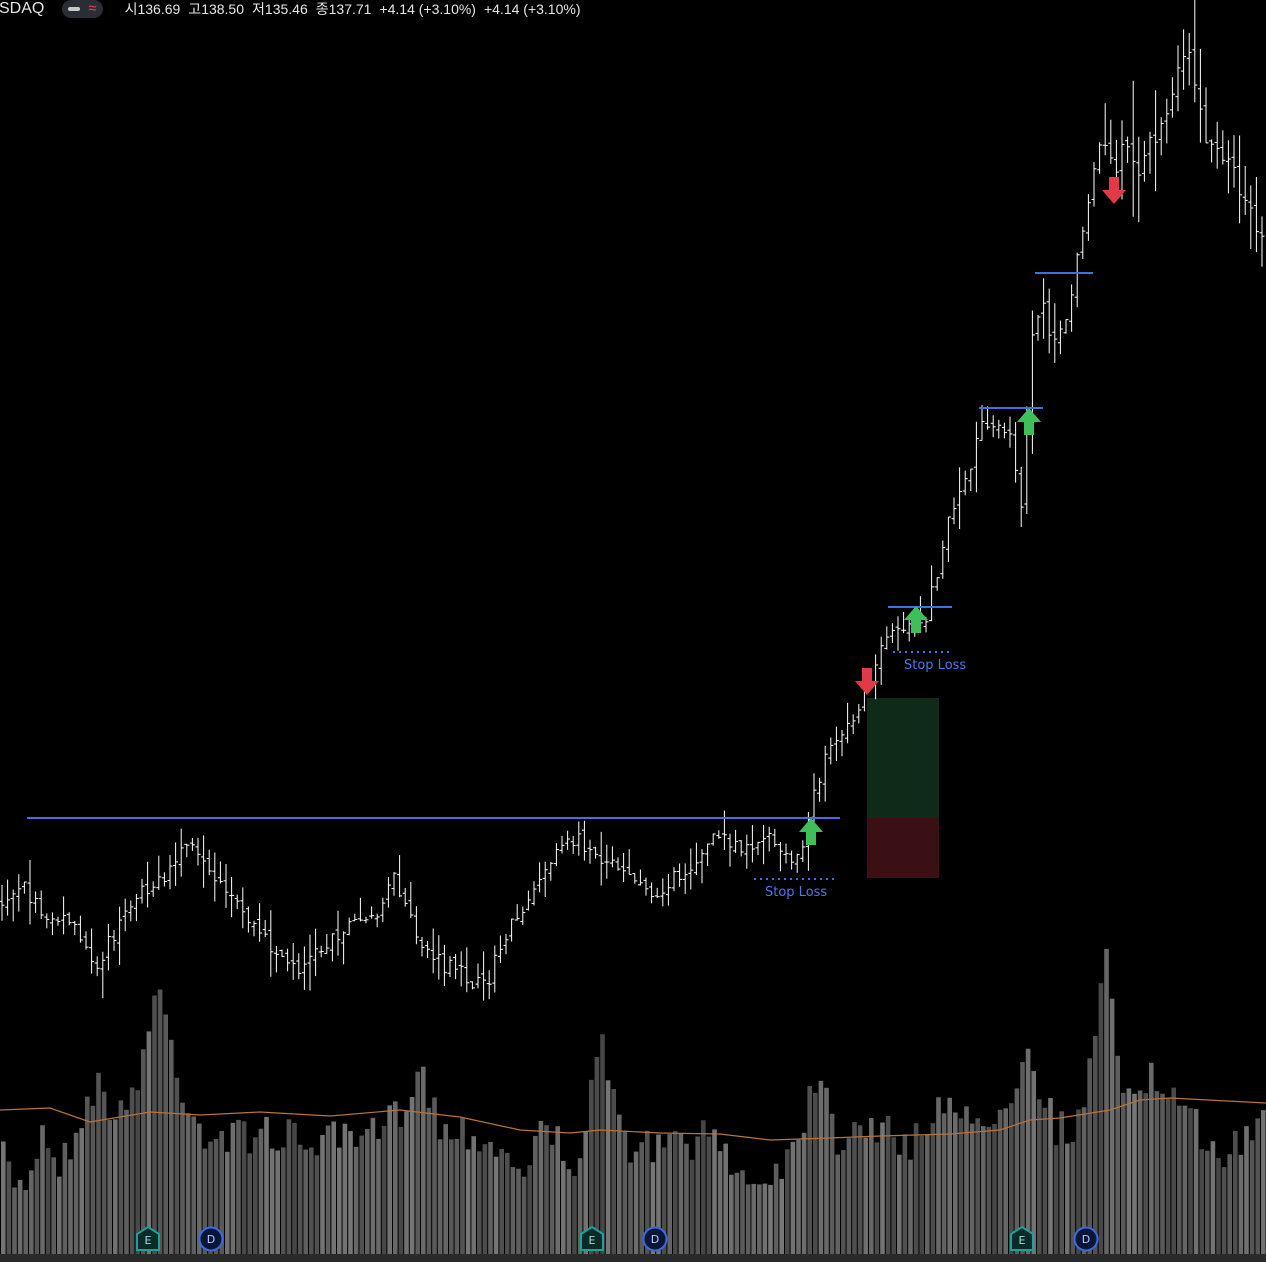  I want to click on svg-text: D, so click(1086, 1239).